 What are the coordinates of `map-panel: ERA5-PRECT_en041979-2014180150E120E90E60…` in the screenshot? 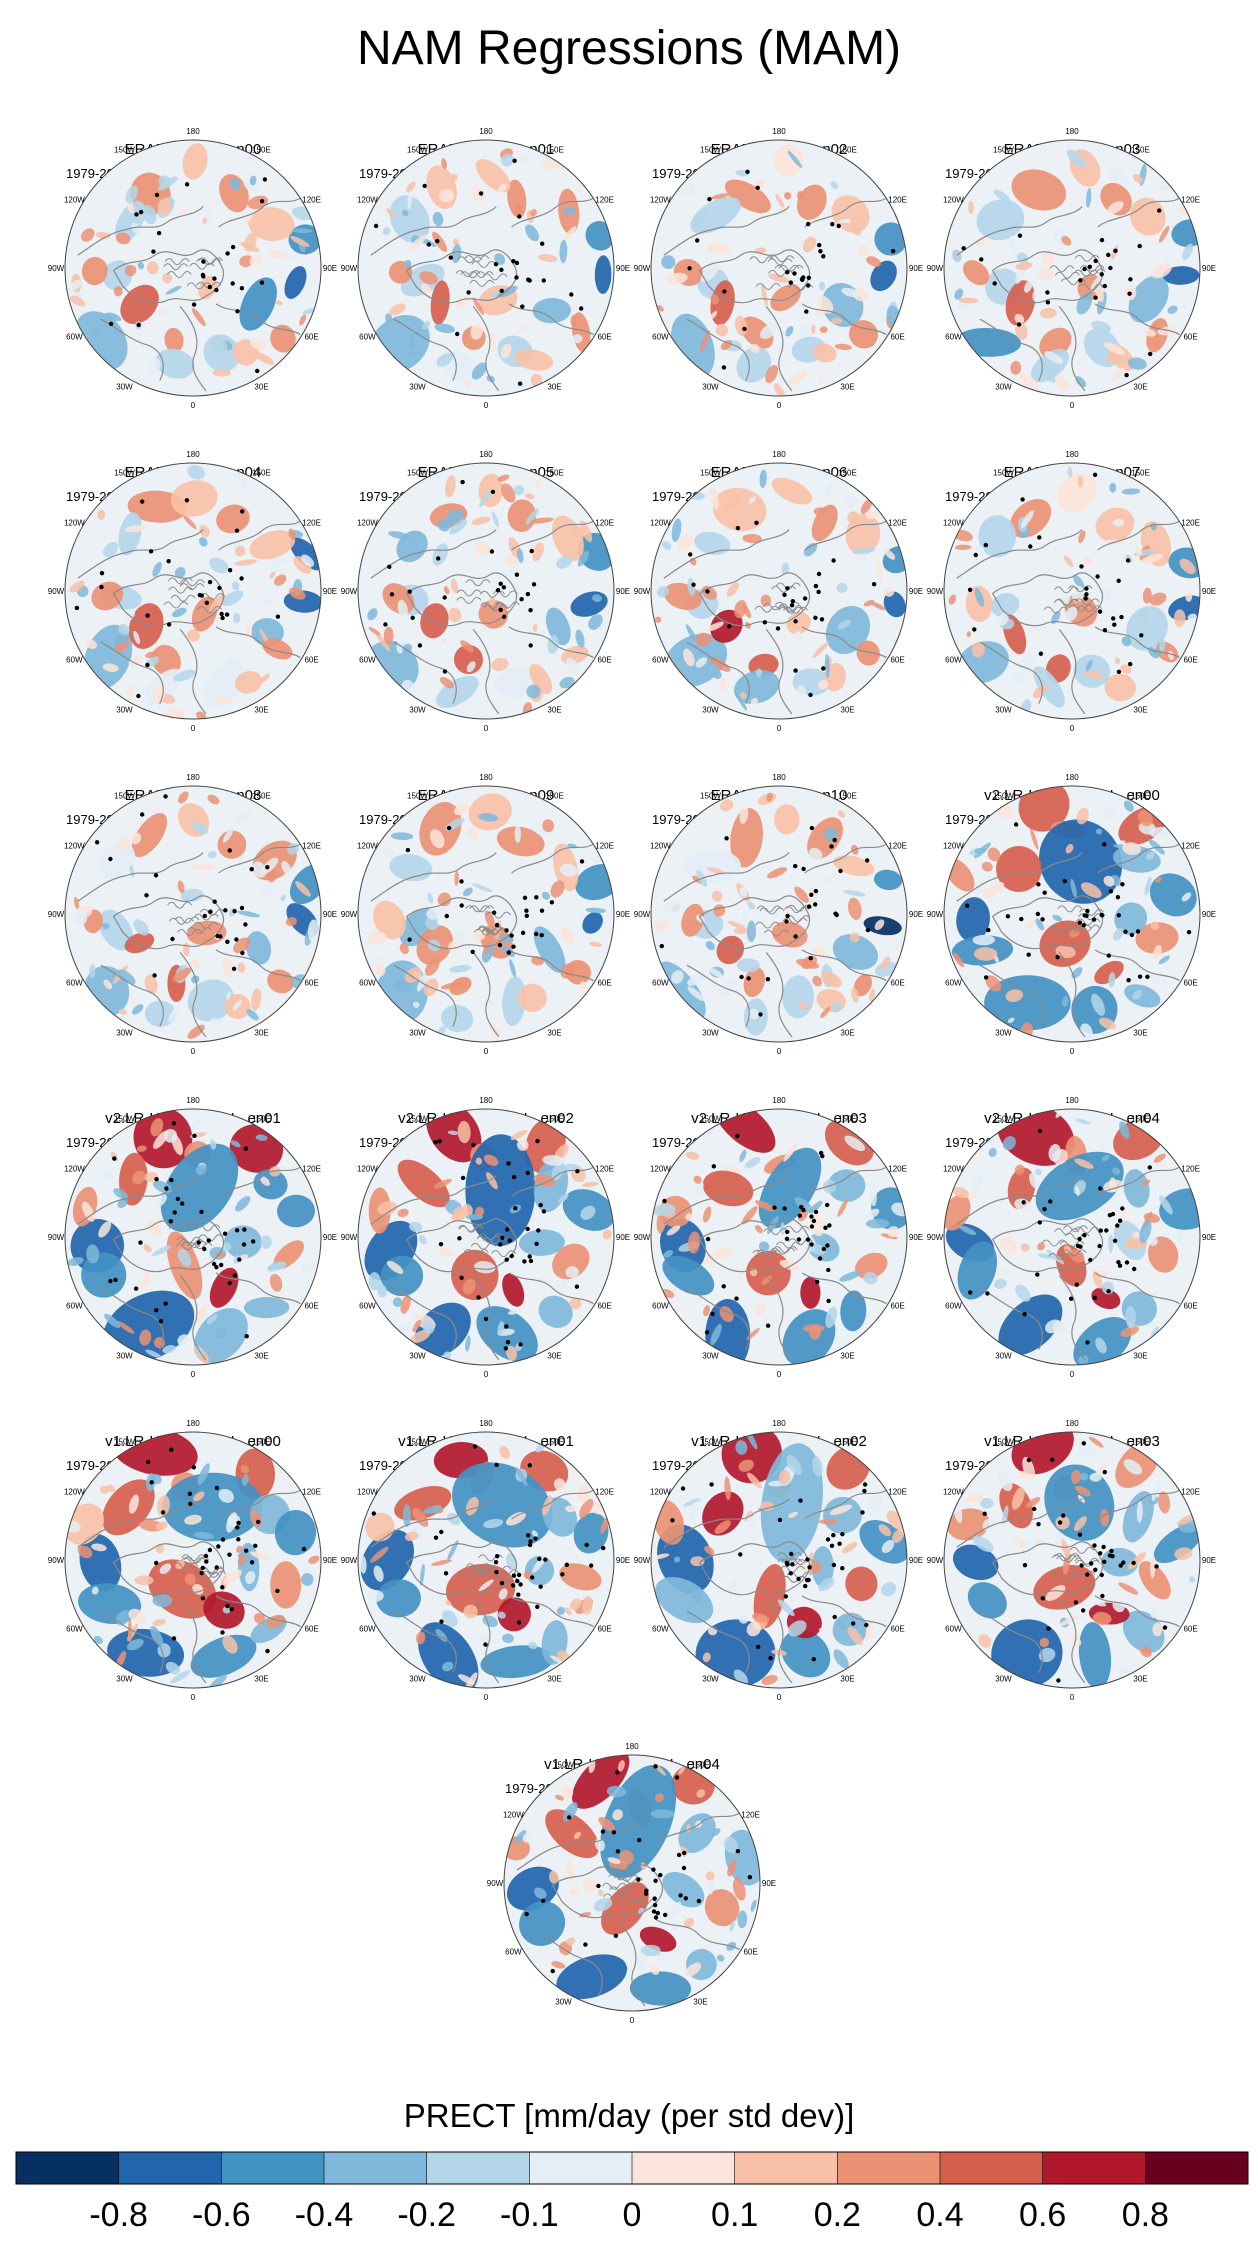 It's located at (192, 591).